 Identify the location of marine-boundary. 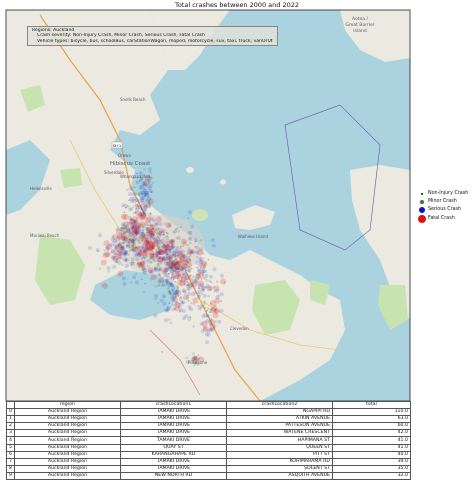
(332, 177).